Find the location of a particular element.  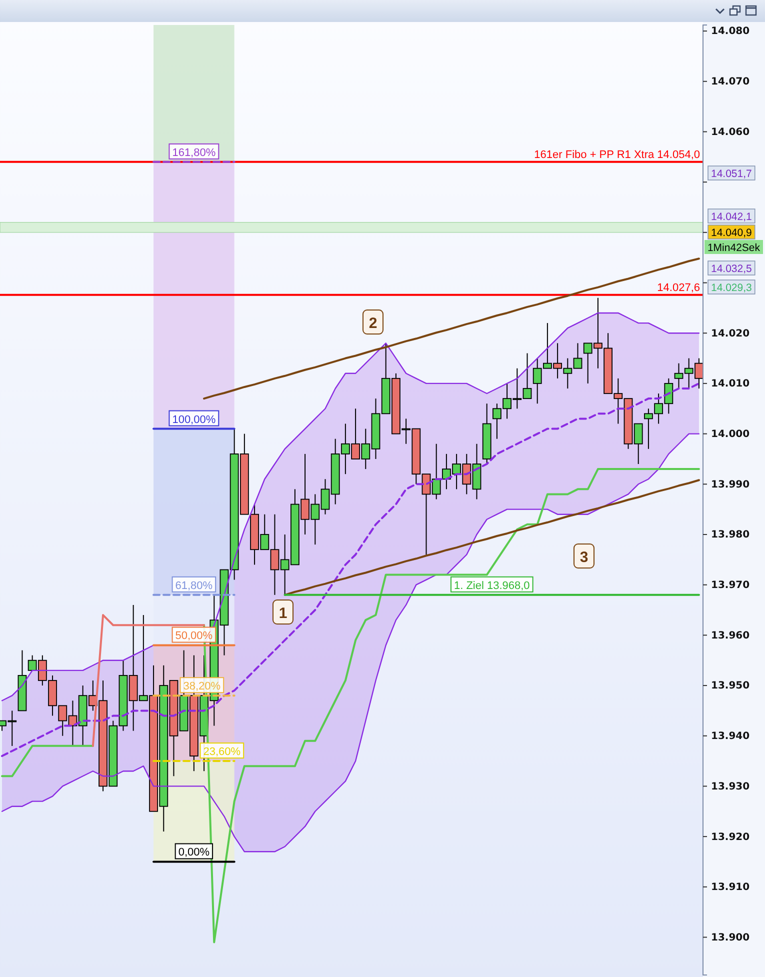

y-tick-label: 14.060 is located at coordinates (730, 132).